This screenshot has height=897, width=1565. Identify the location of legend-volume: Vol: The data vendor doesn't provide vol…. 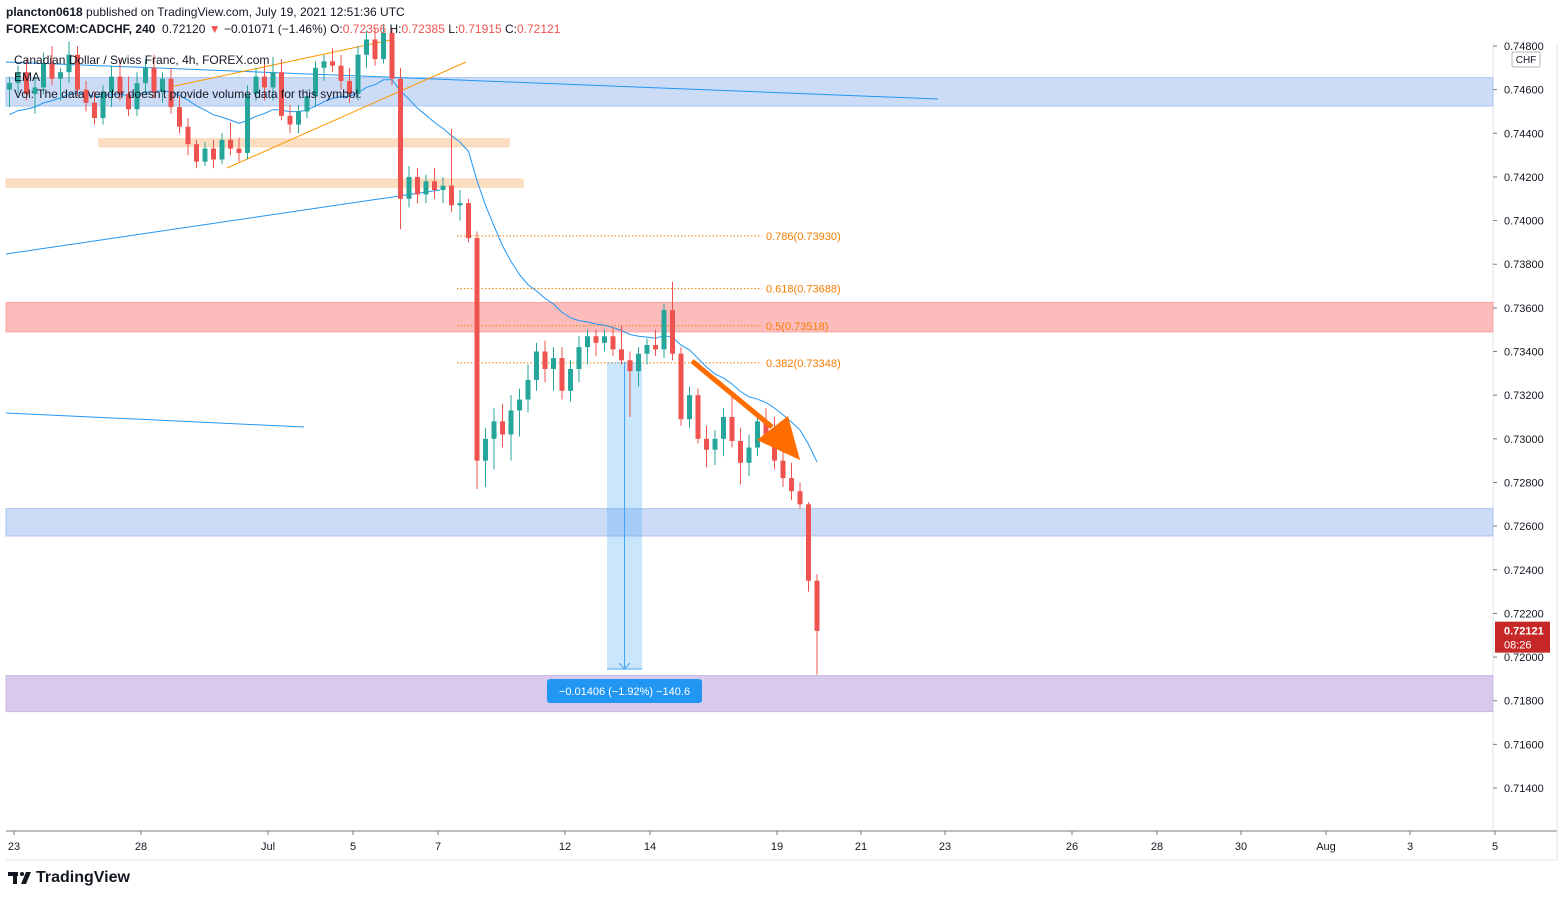
(188, 94).